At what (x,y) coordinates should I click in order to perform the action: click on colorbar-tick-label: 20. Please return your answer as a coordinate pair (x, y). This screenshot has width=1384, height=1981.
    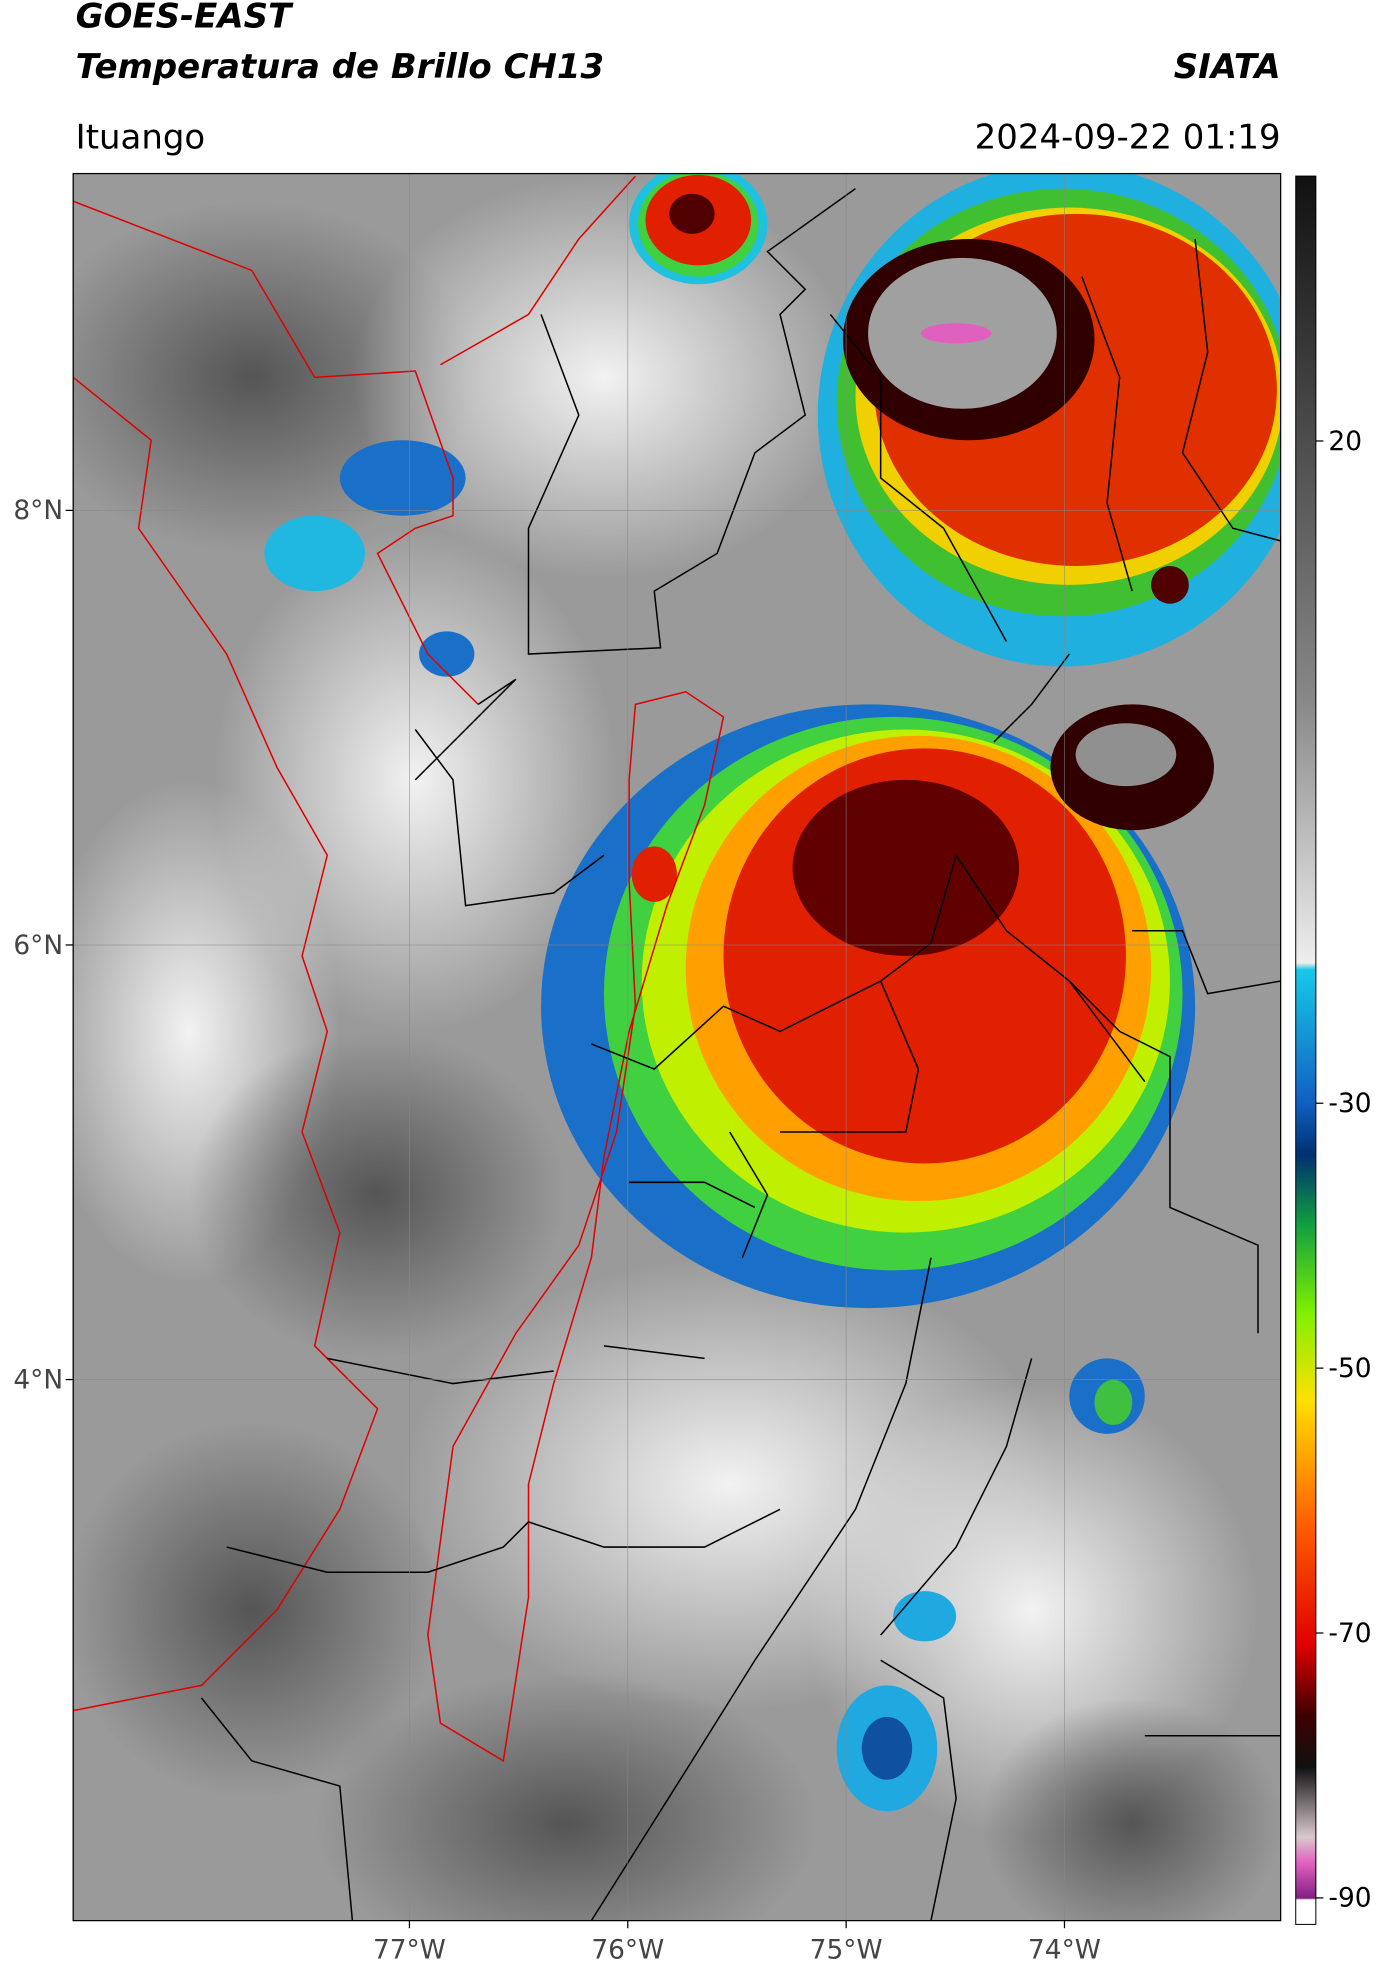
    Looking at the image, I should click on (1345, 441).